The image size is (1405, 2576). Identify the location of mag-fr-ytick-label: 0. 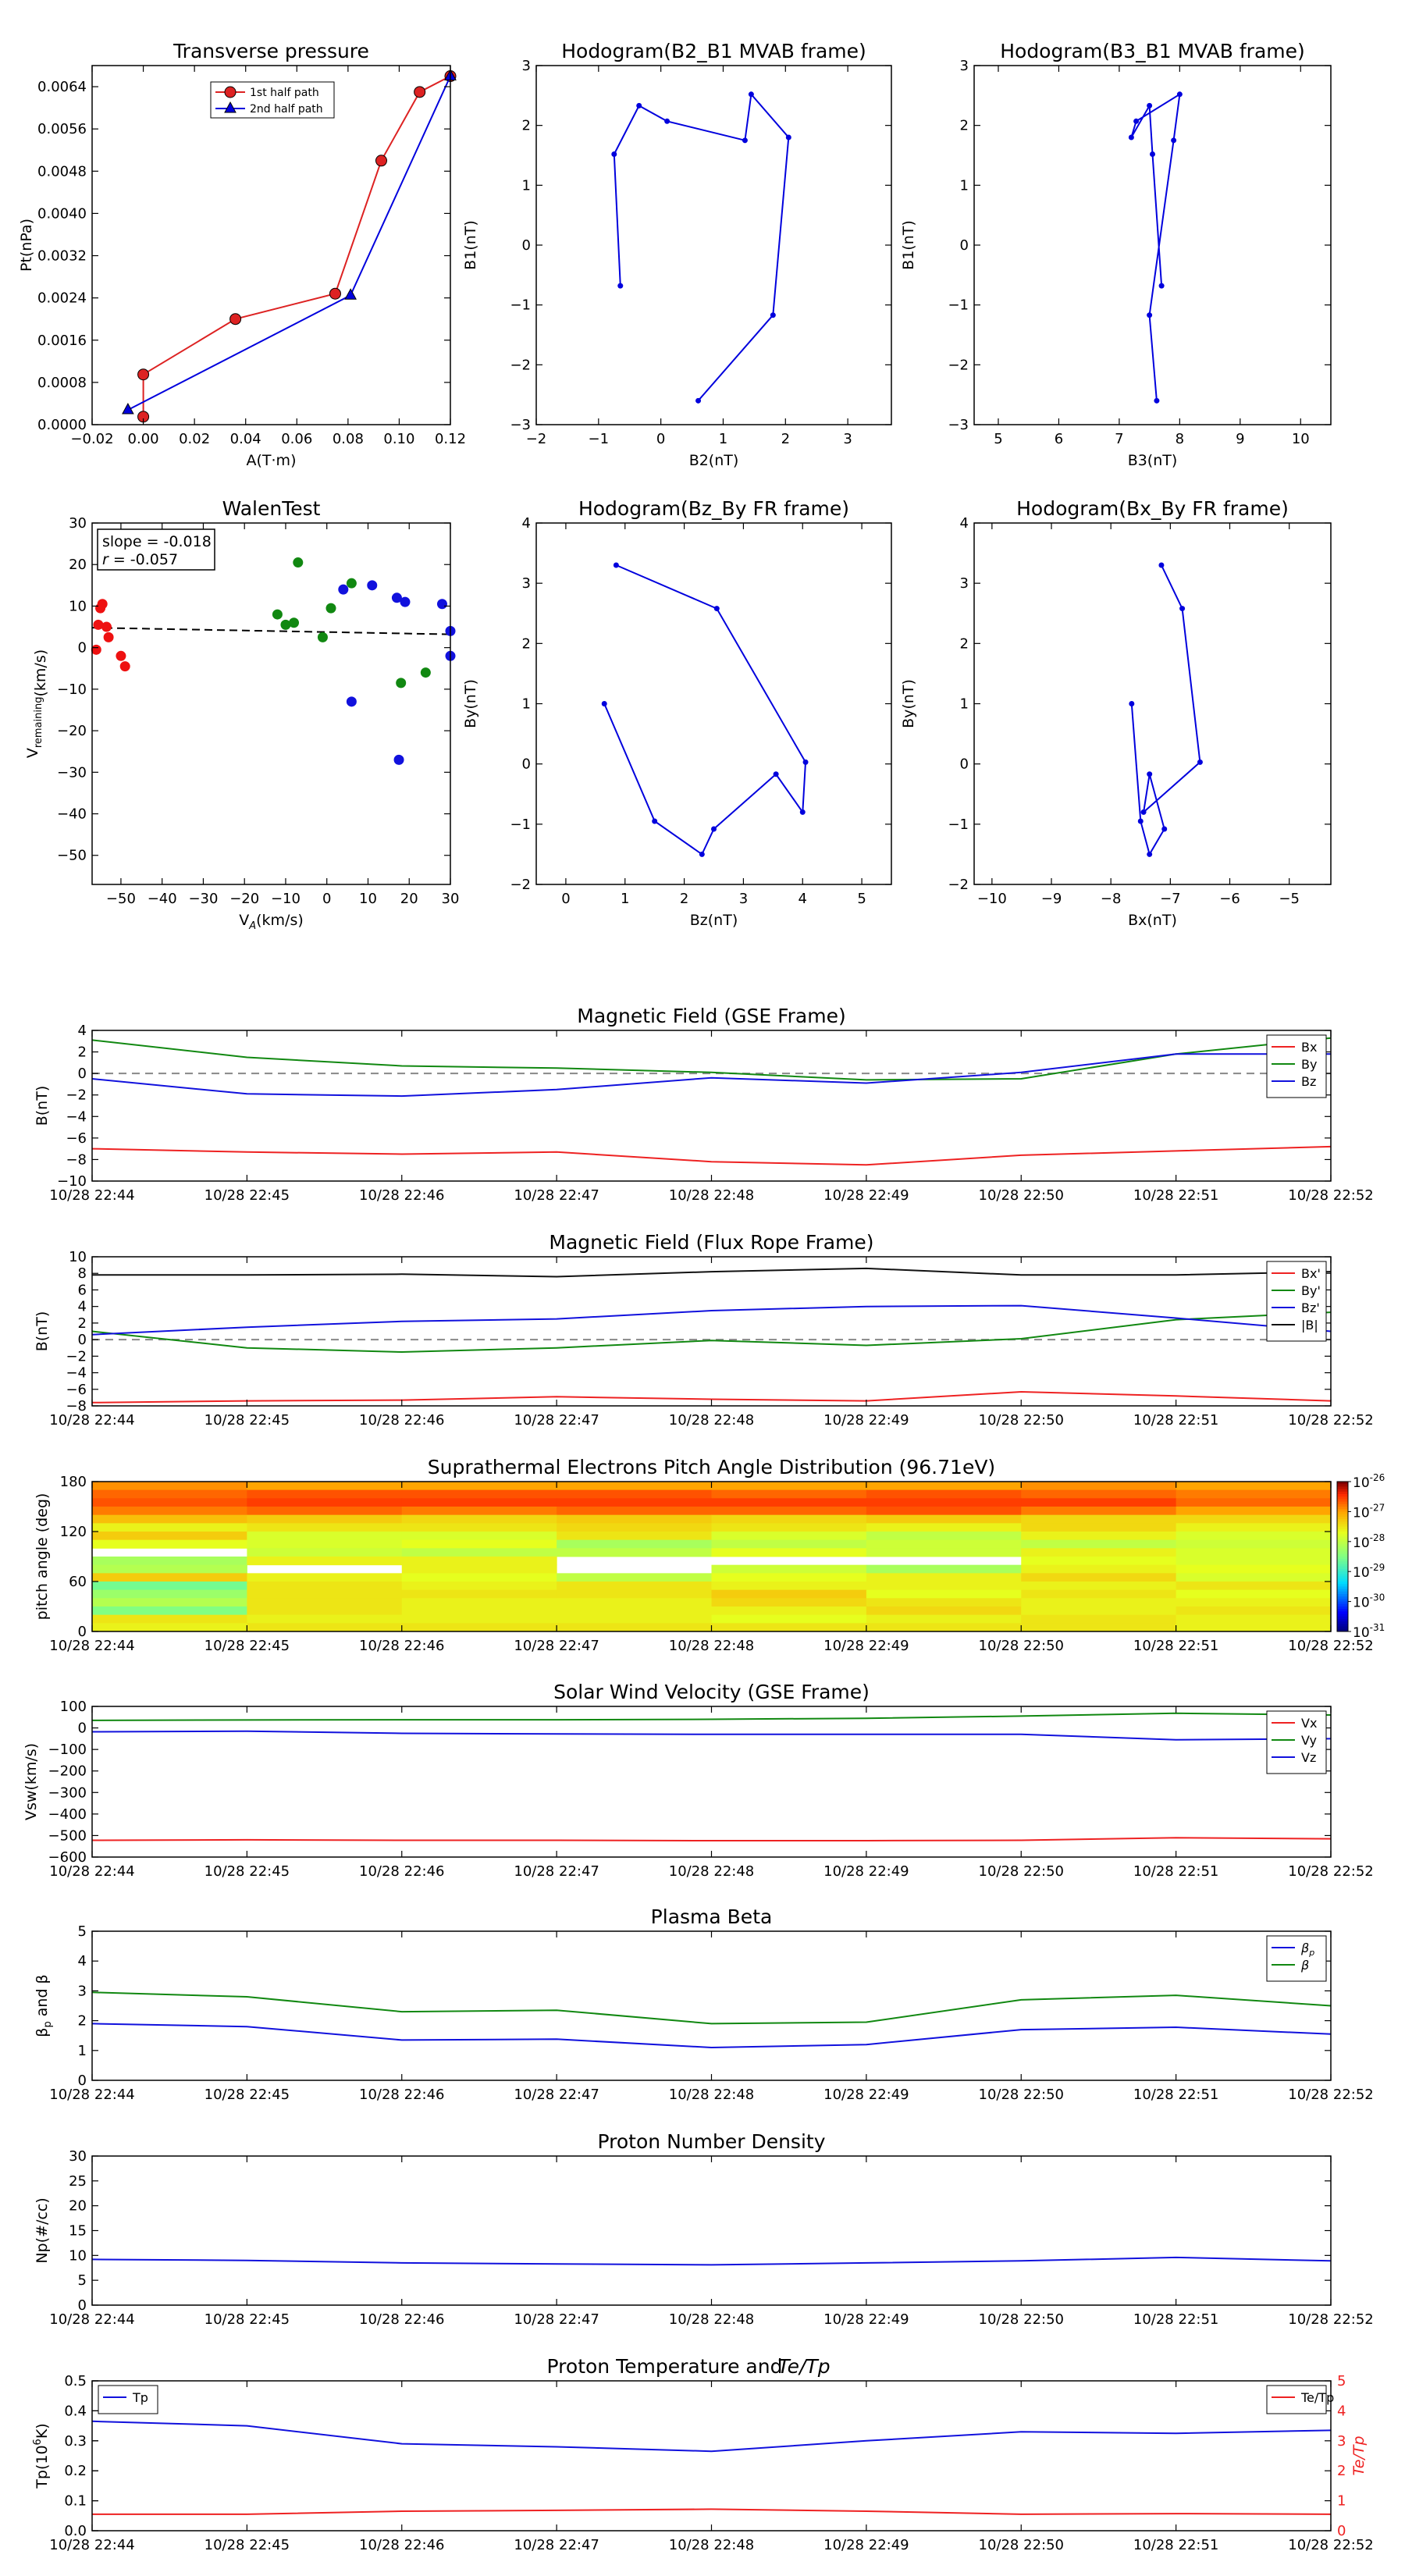
(82, 1340).